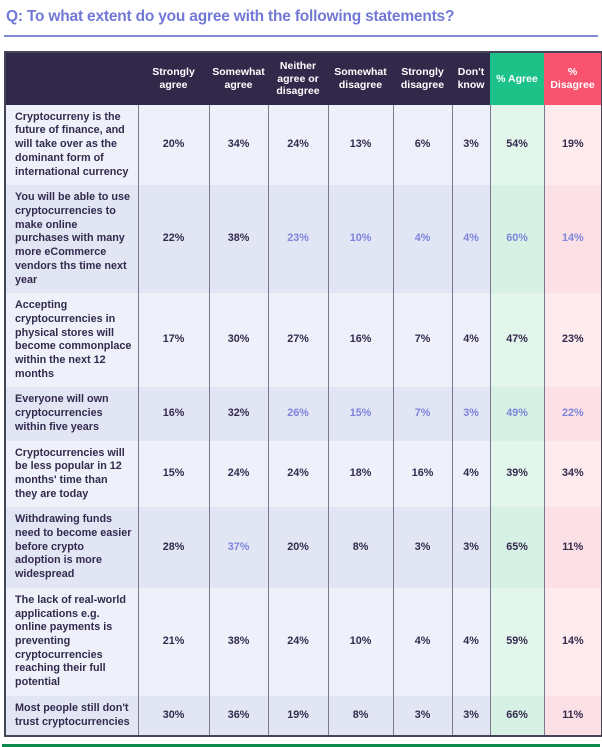  Describe the element at coordinates (572, 340) in the screenshot. I see `value-cell-pct-disagree: 23%` at that location.